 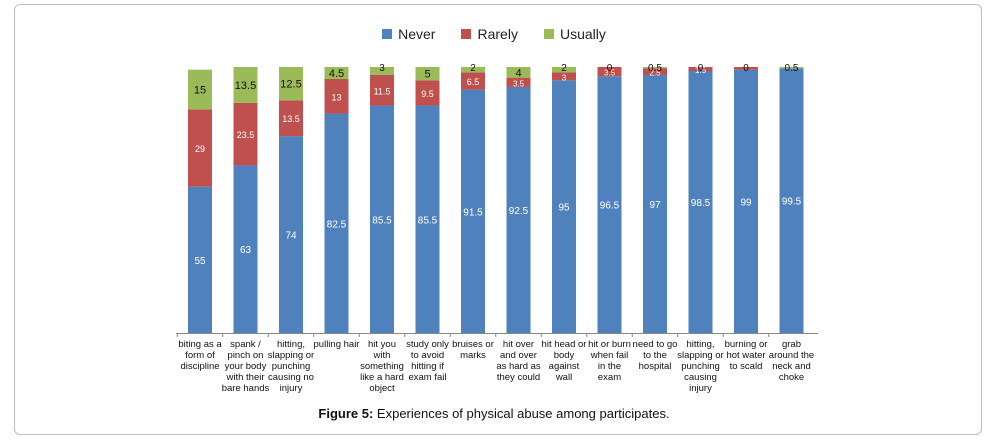 I want to click on x-tick-label-7: bruises or marks, so click(x=473, y=350).